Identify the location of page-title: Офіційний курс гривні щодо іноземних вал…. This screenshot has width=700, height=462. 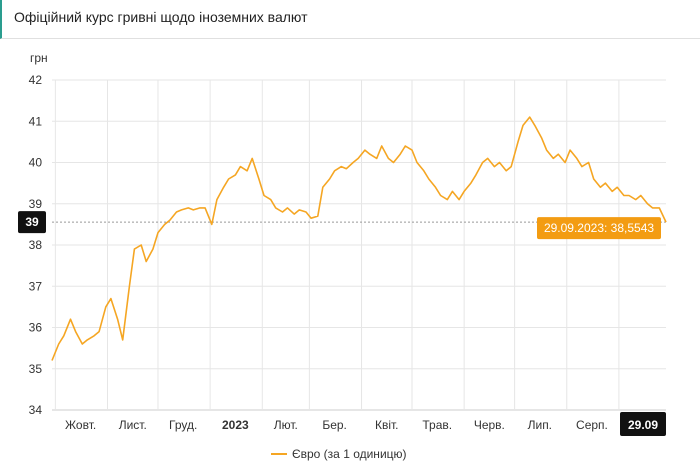
(161, 17).